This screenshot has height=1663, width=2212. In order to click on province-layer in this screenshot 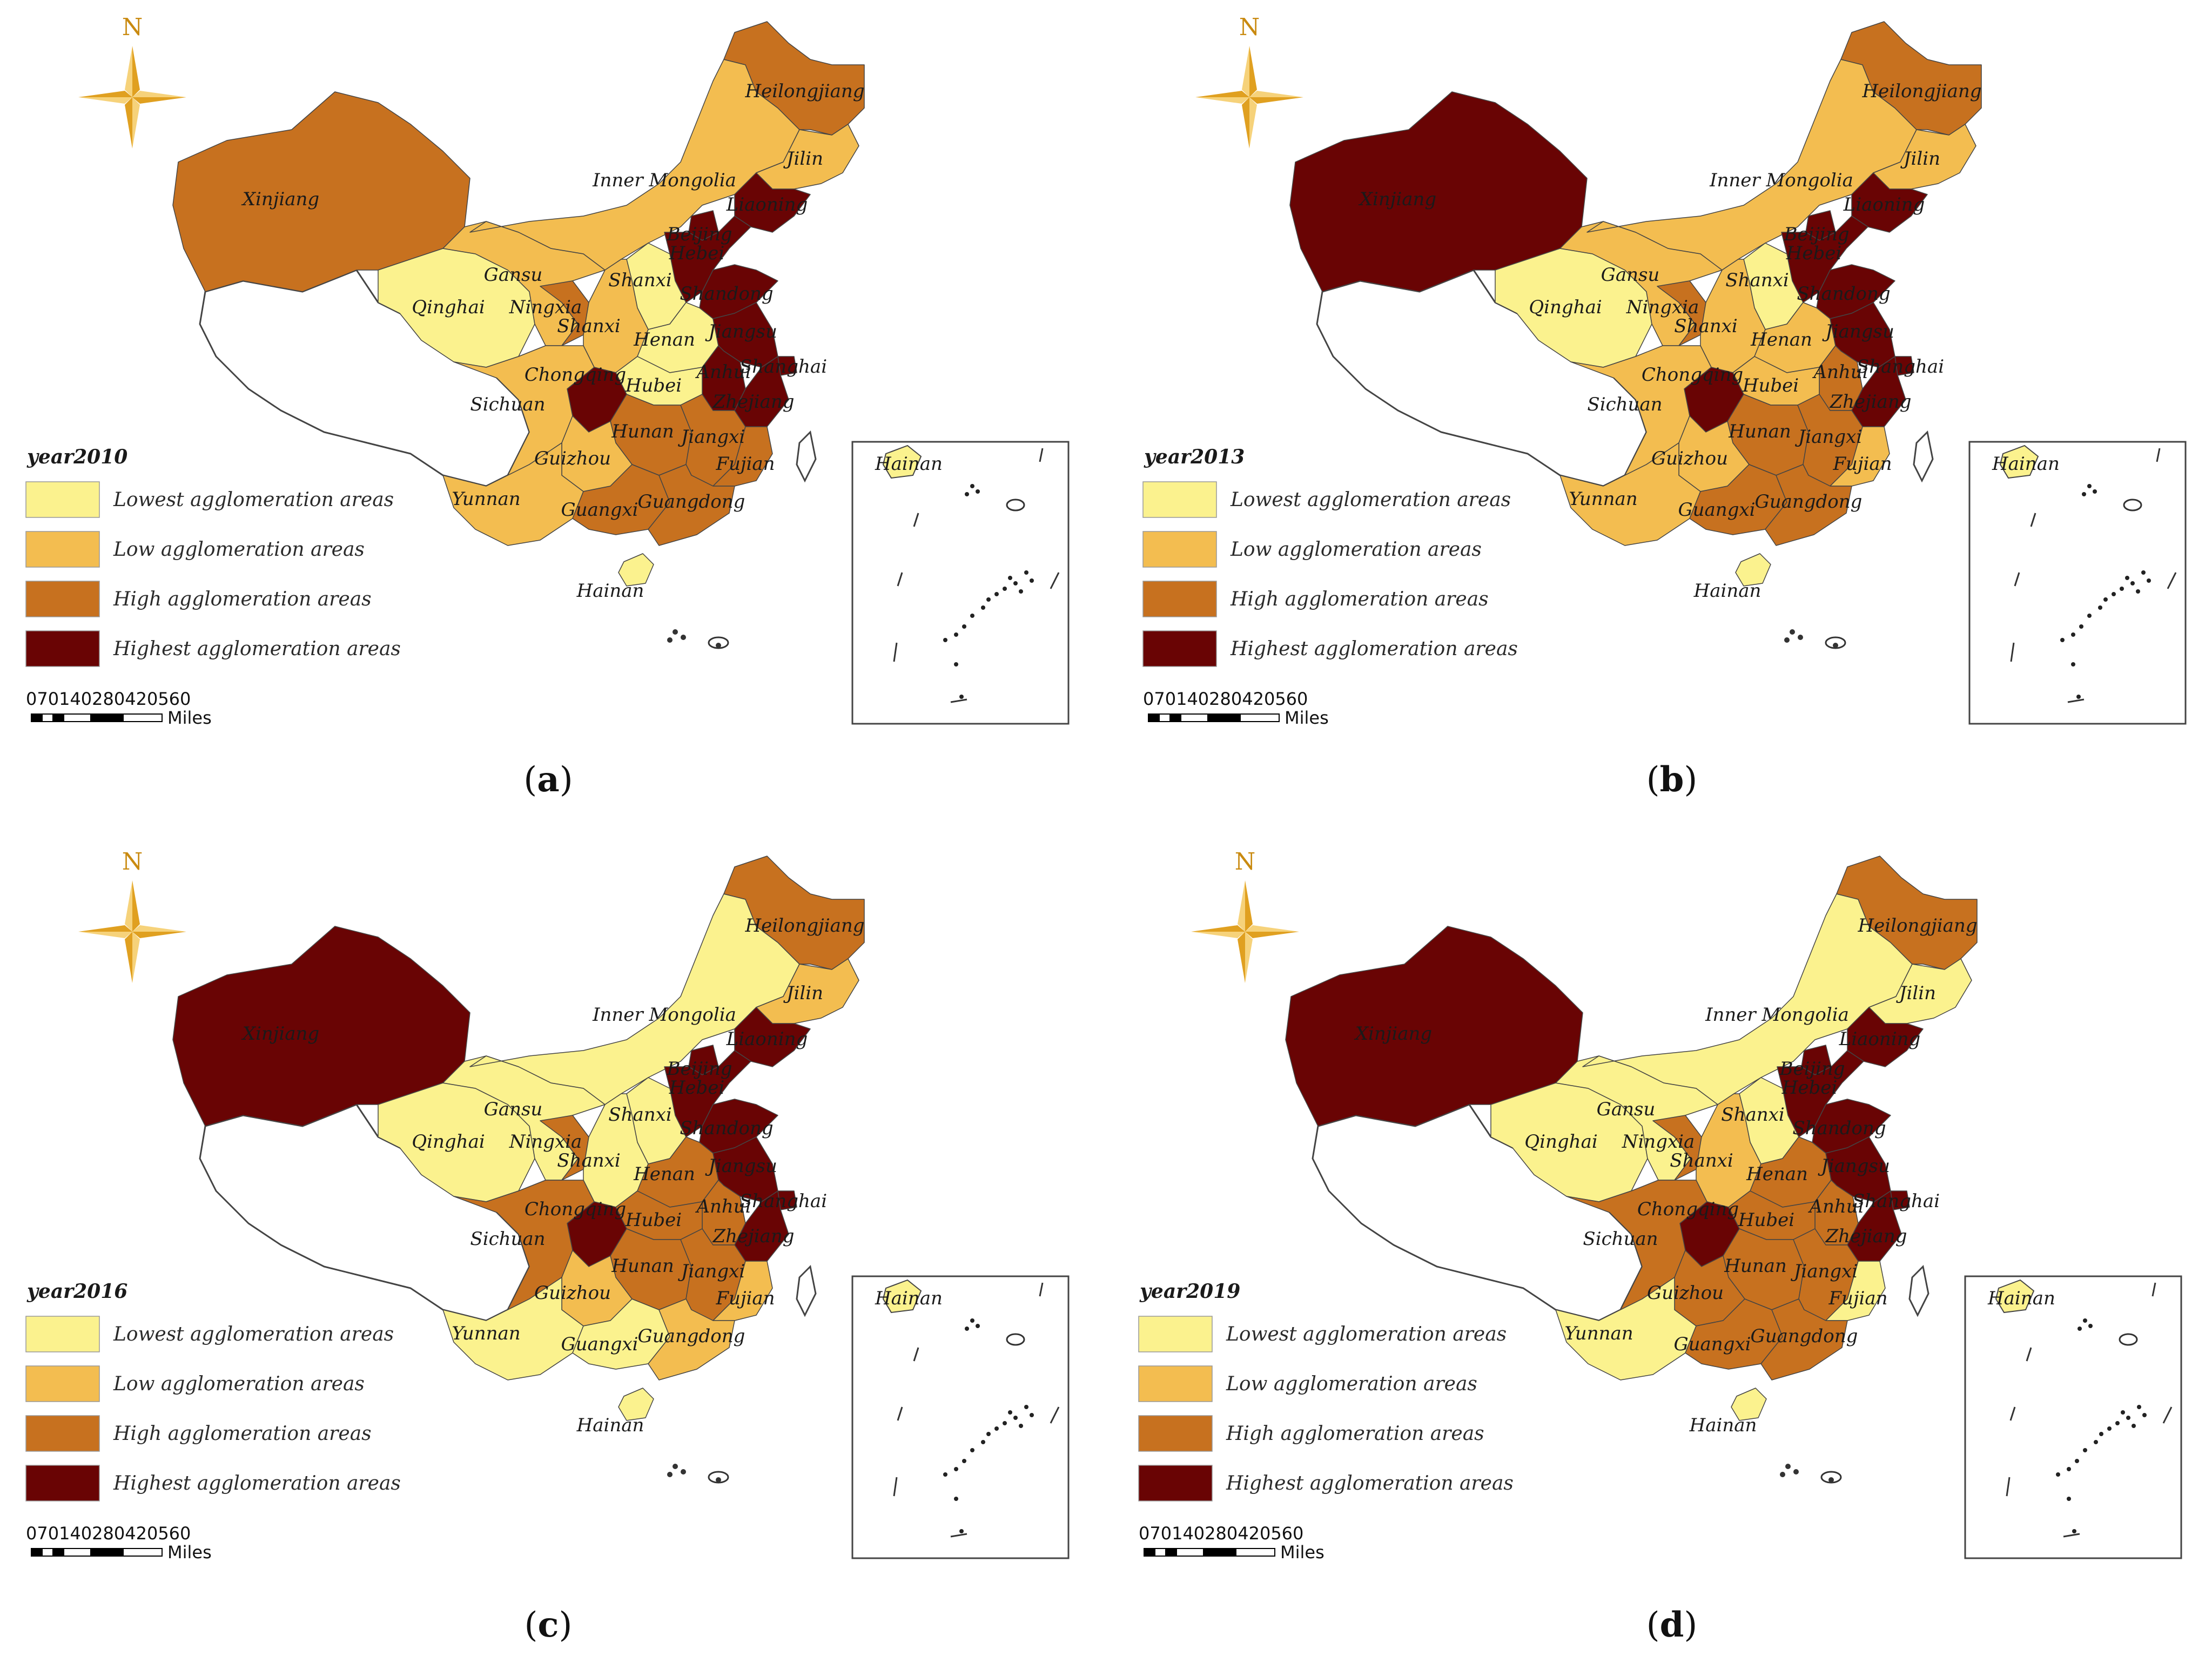, I will do `click(518, 1138)`.